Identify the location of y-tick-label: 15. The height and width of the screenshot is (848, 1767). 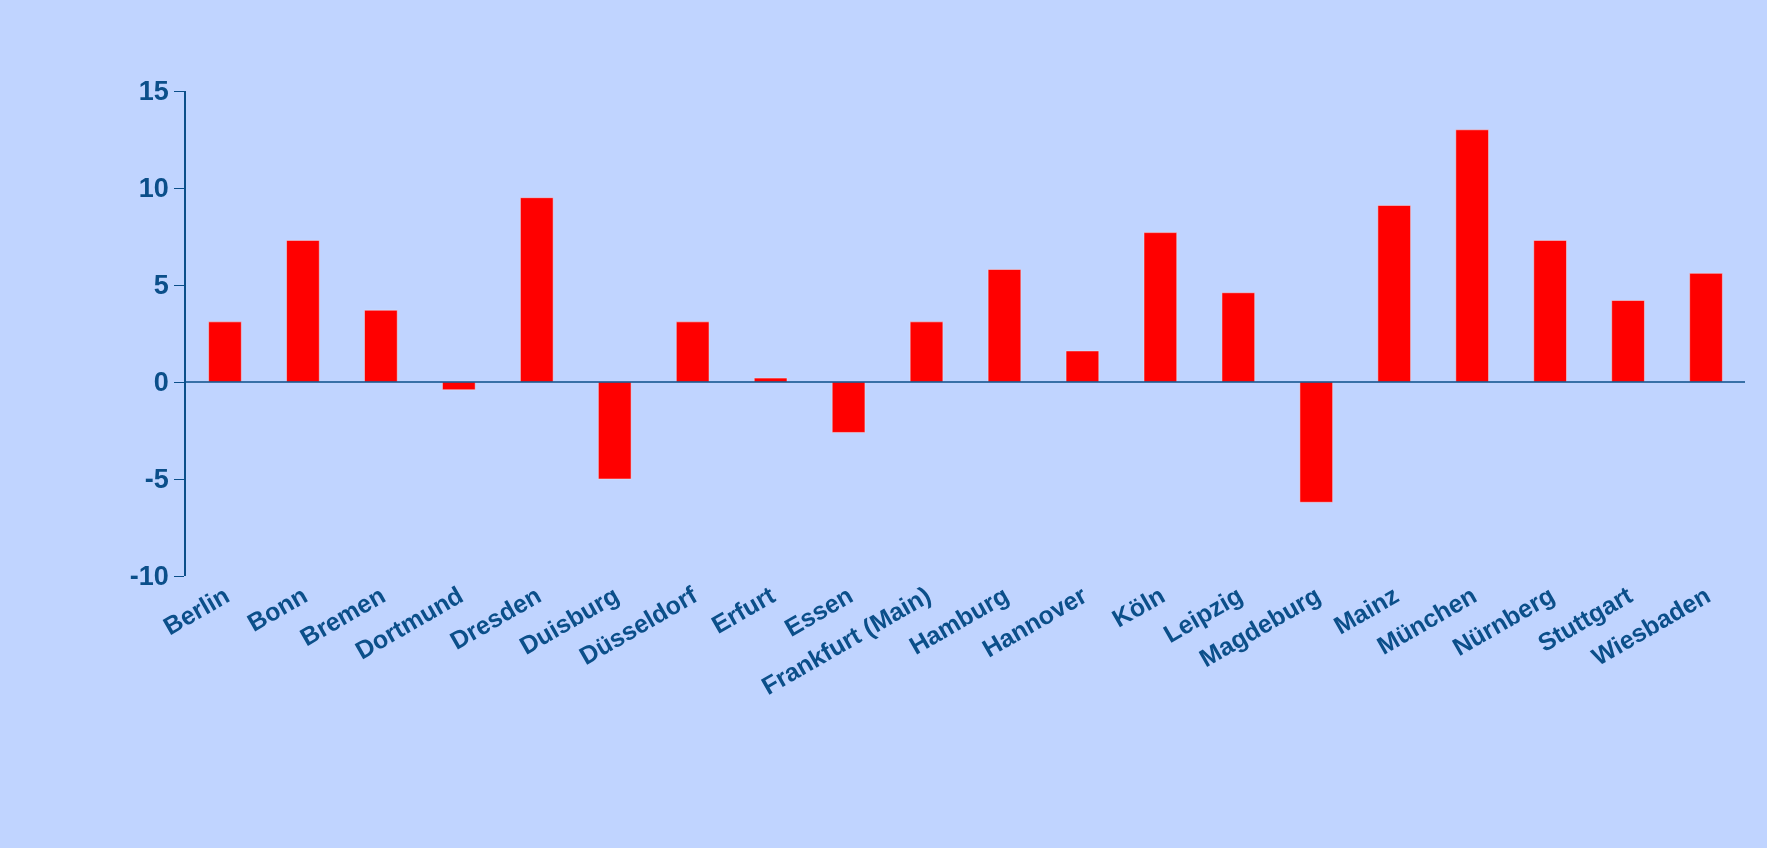
(153, 91).